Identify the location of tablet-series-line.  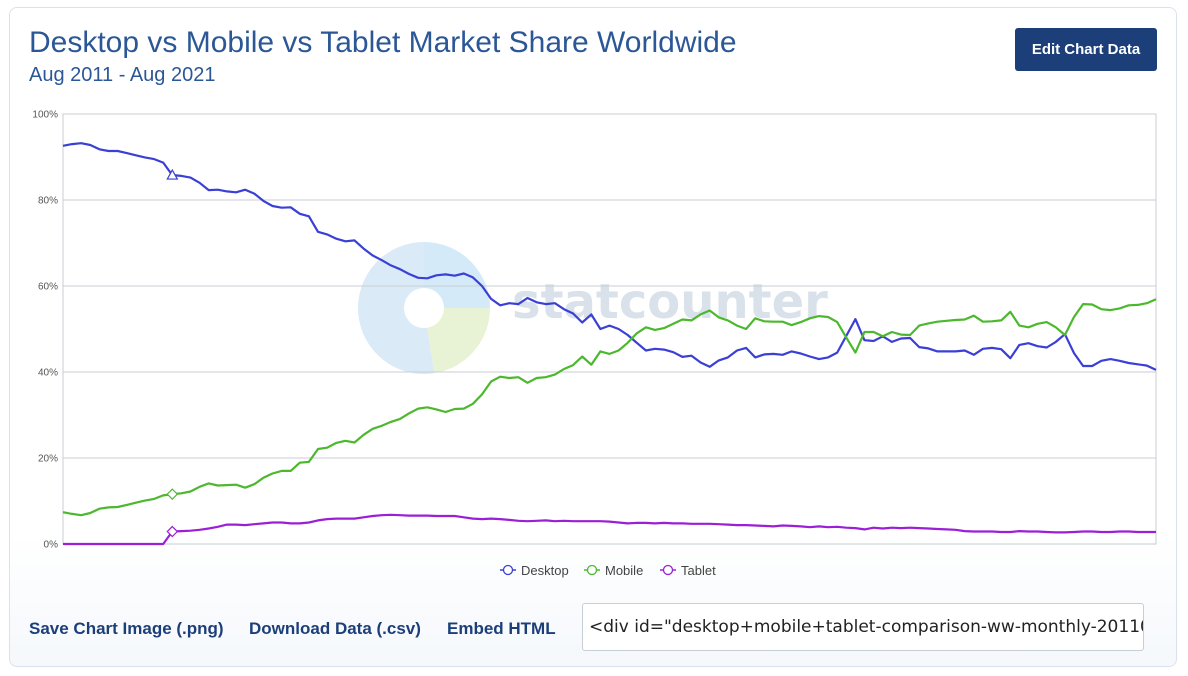
(609, 529).